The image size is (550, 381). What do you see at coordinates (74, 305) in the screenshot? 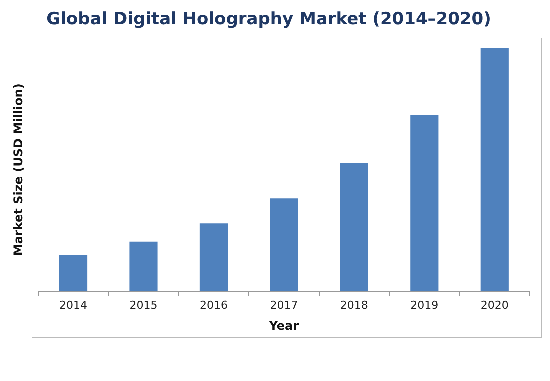
I see `x-tick-label: 2014` at bounding box center [74, 305].